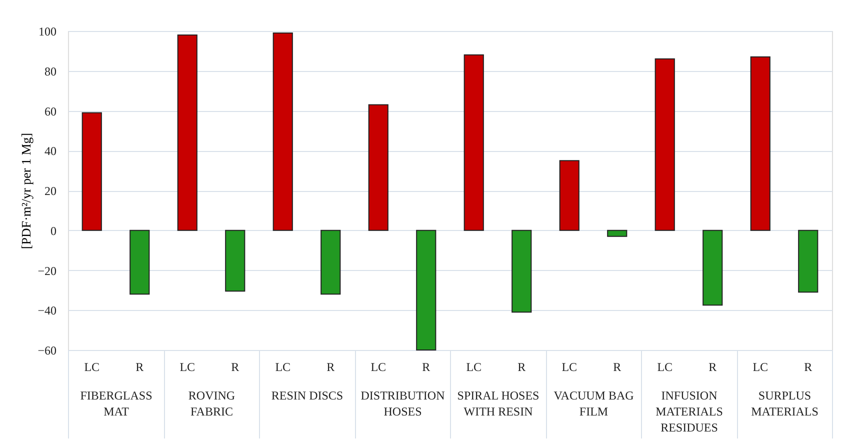  What do you see at coordinates (47, 31) in the screenshot?
I see `y-tick-label: 100` at bounding box center [47, 31].